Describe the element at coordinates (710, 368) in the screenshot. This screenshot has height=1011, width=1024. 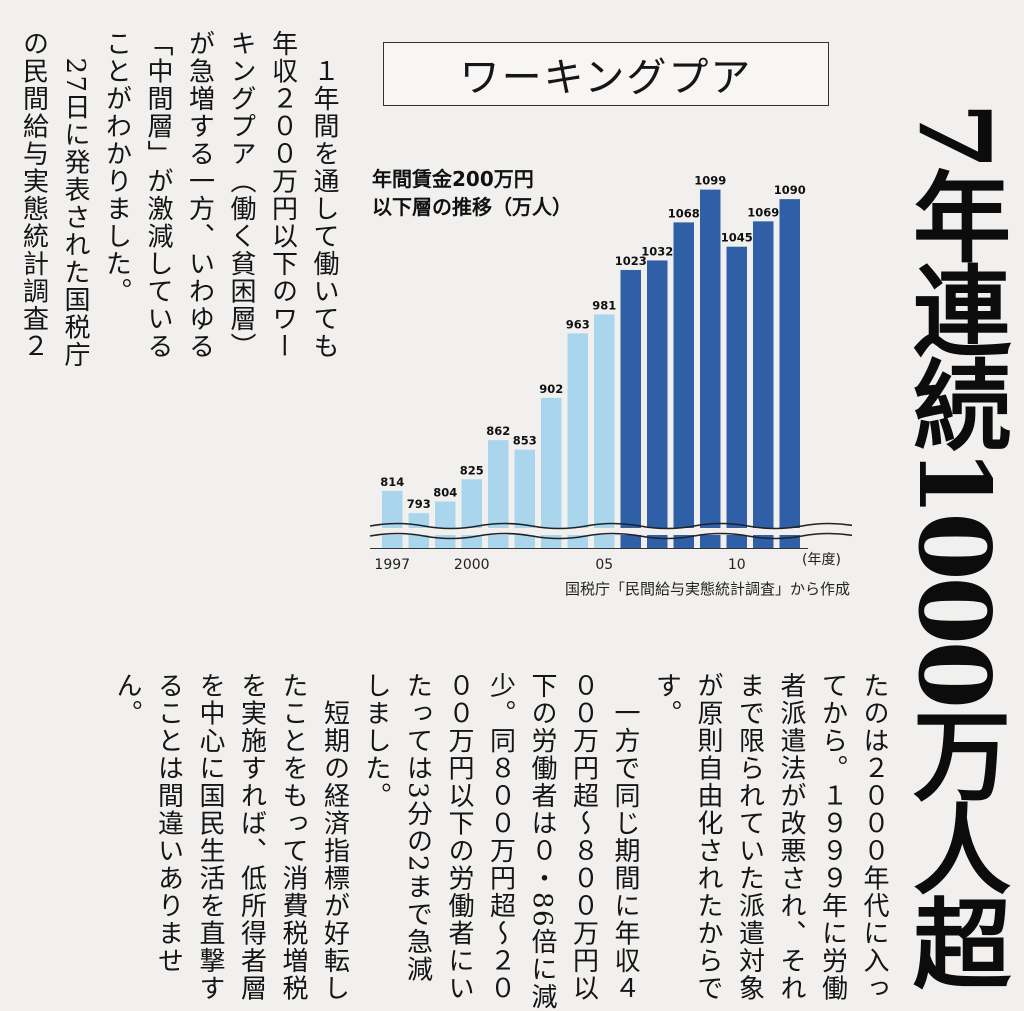
I see `bar-2009` at that location.